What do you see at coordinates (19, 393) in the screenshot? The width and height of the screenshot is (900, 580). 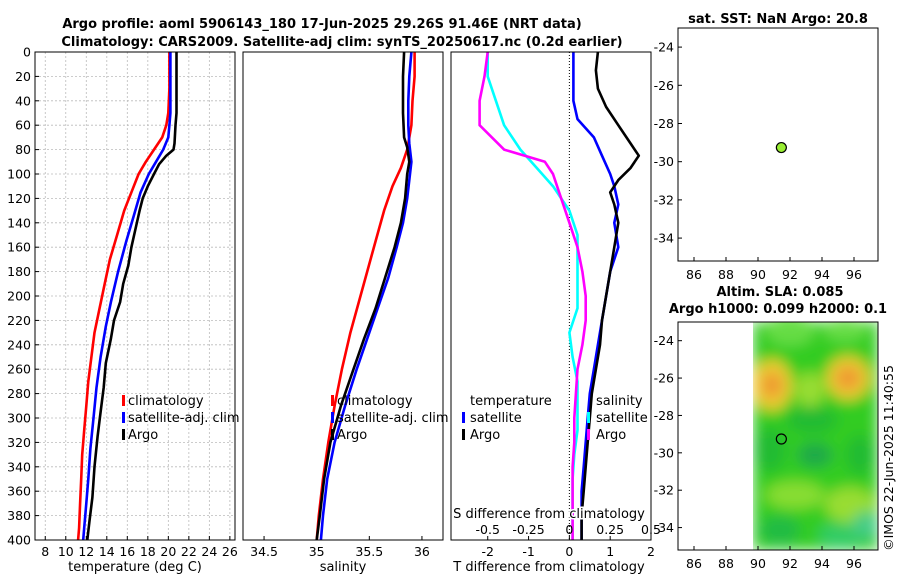 I see `y-tick-label: 280` at bounding box center [19, 393].